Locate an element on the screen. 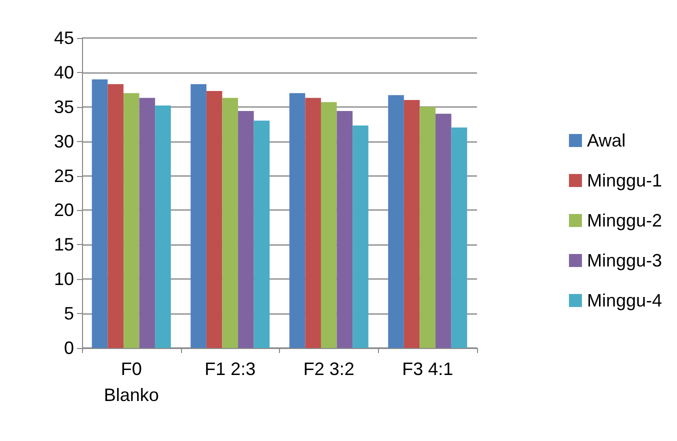  y-tick-label: 0 is located at coordinates (69, 348).